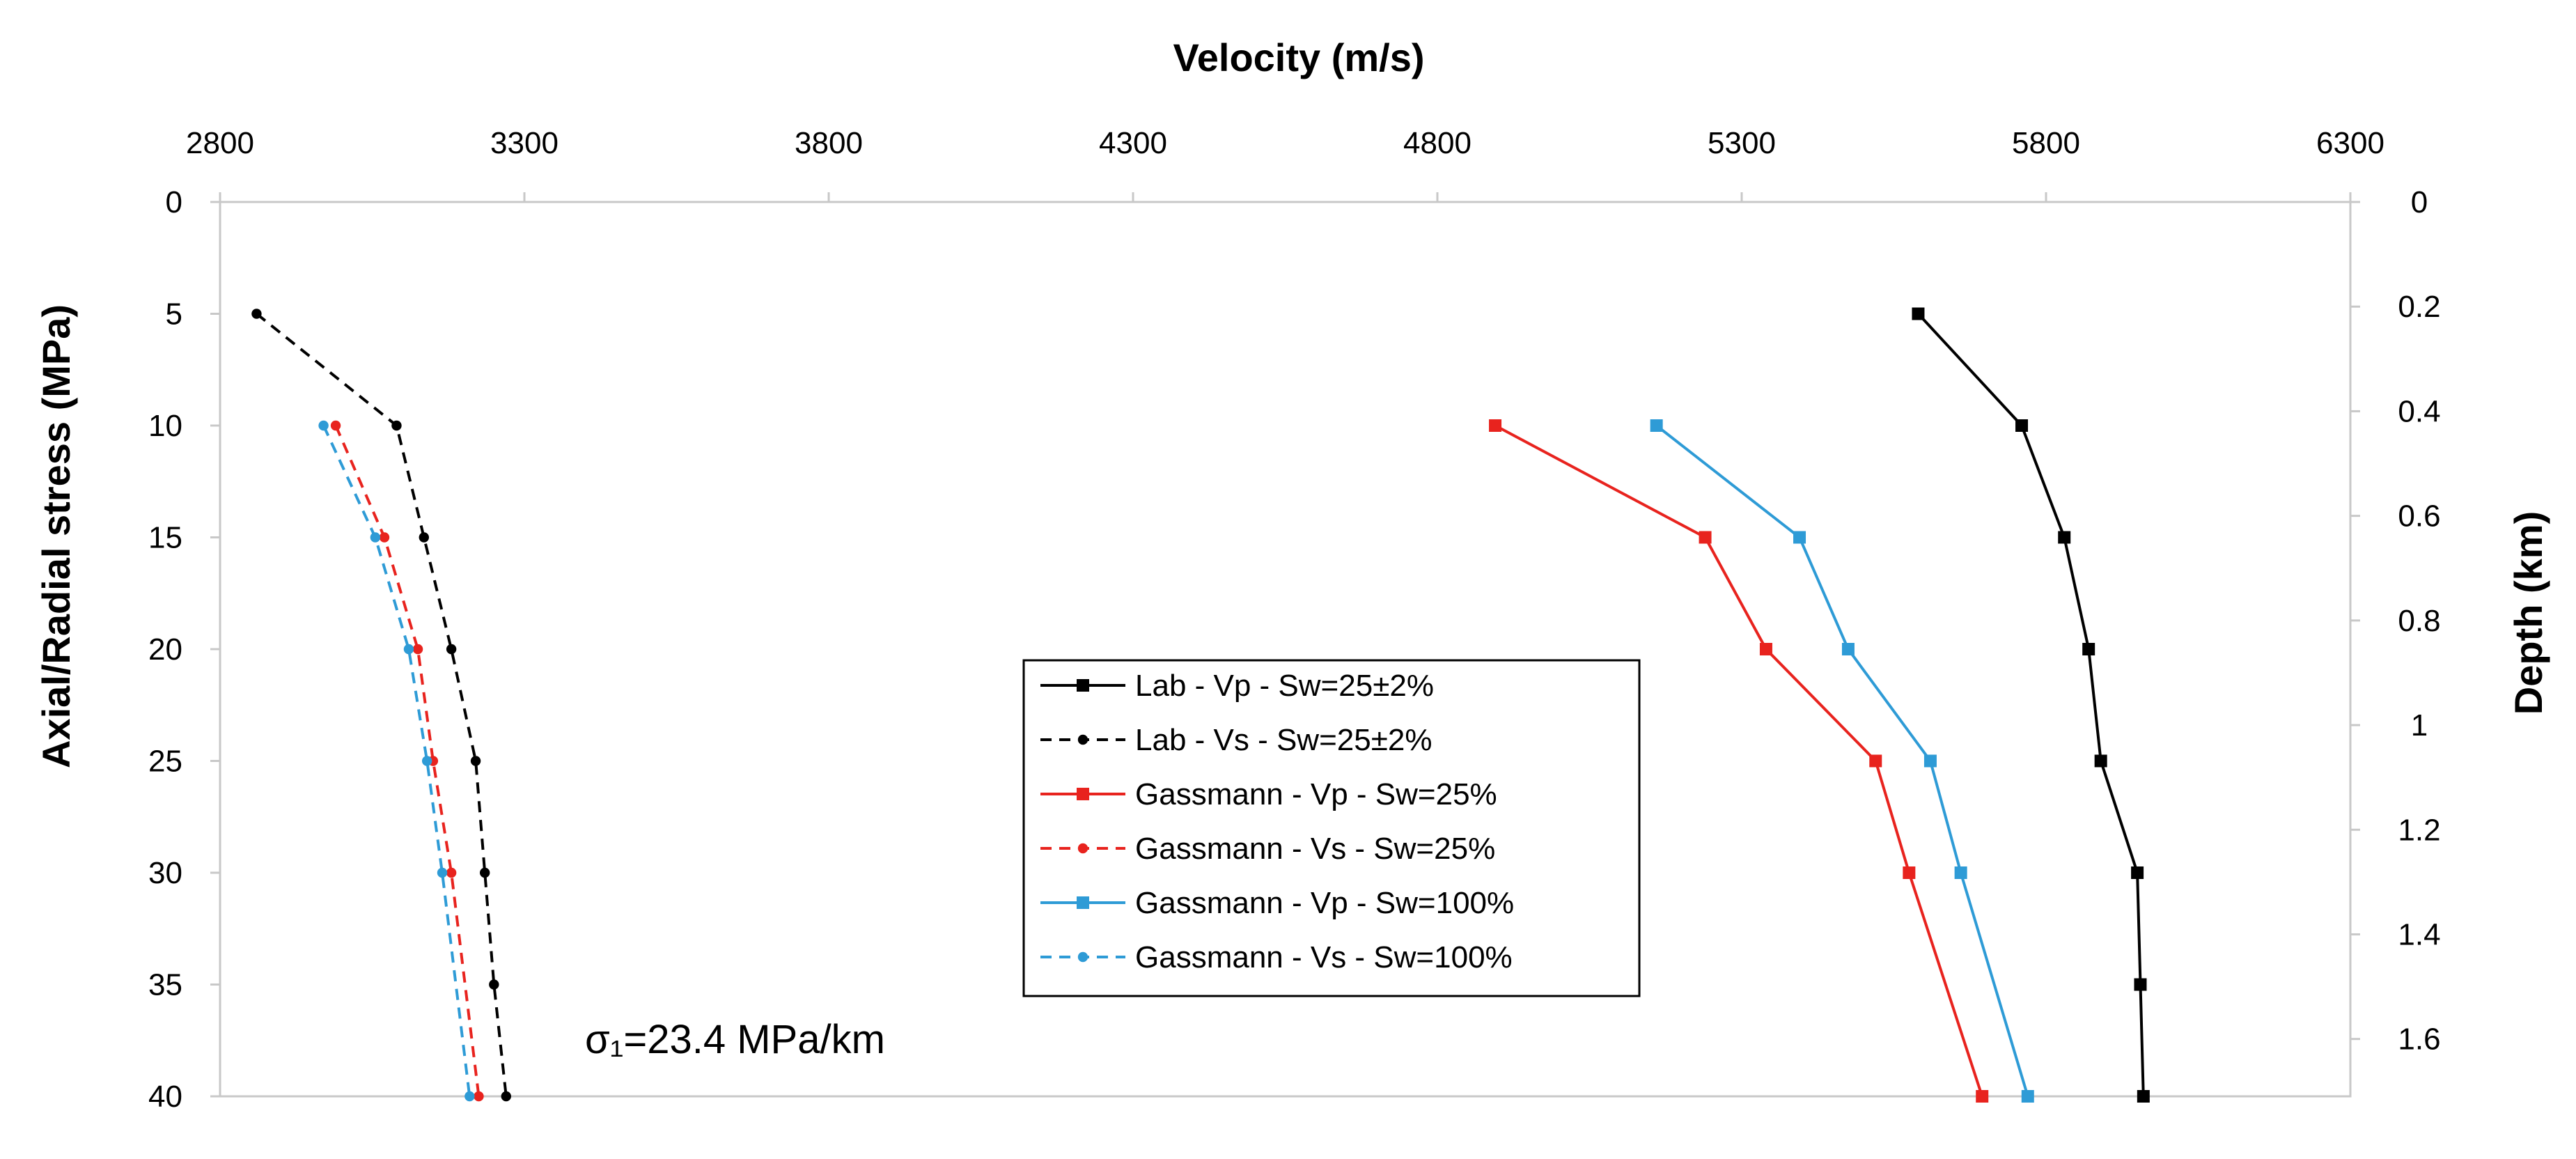 This screenshot has width=2576, height=1159. I want to click on x-tick-label: 2800, so click(220, 143).